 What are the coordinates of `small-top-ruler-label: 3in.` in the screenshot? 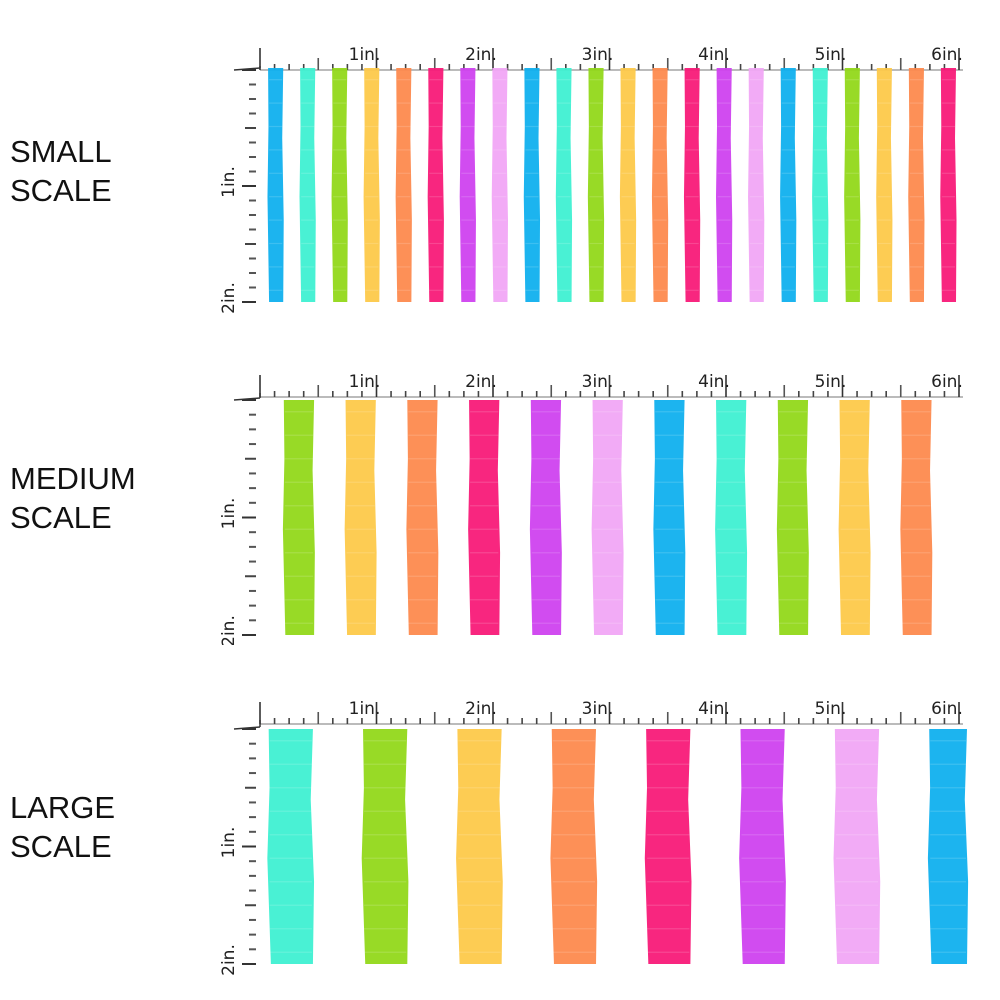 It's located at (598, 55).